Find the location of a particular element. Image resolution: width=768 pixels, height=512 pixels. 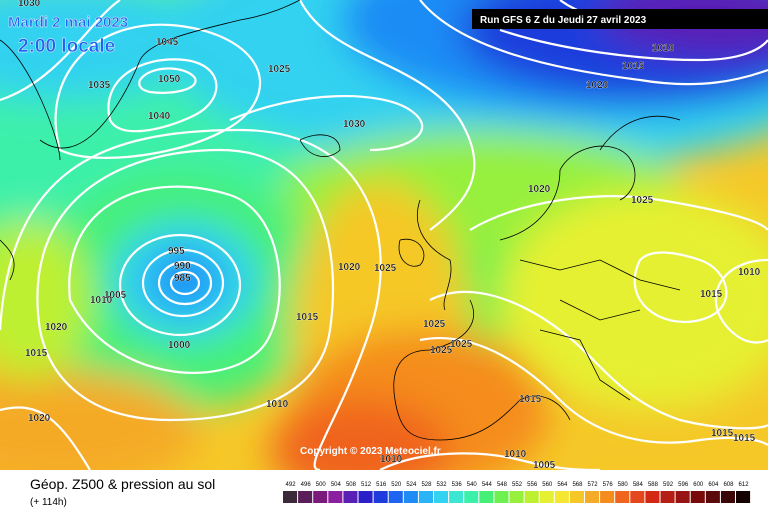

copyright: Copyright © 2023 Meteociel.fr is located at coordinates (370, 451).